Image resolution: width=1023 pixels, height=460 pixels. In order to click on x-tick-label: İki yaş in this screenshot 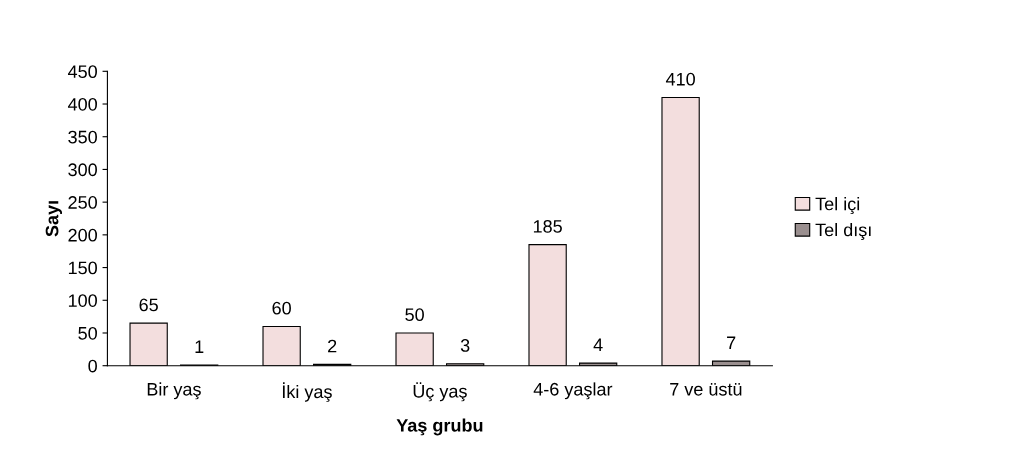, I will do `click(307, 392)`.